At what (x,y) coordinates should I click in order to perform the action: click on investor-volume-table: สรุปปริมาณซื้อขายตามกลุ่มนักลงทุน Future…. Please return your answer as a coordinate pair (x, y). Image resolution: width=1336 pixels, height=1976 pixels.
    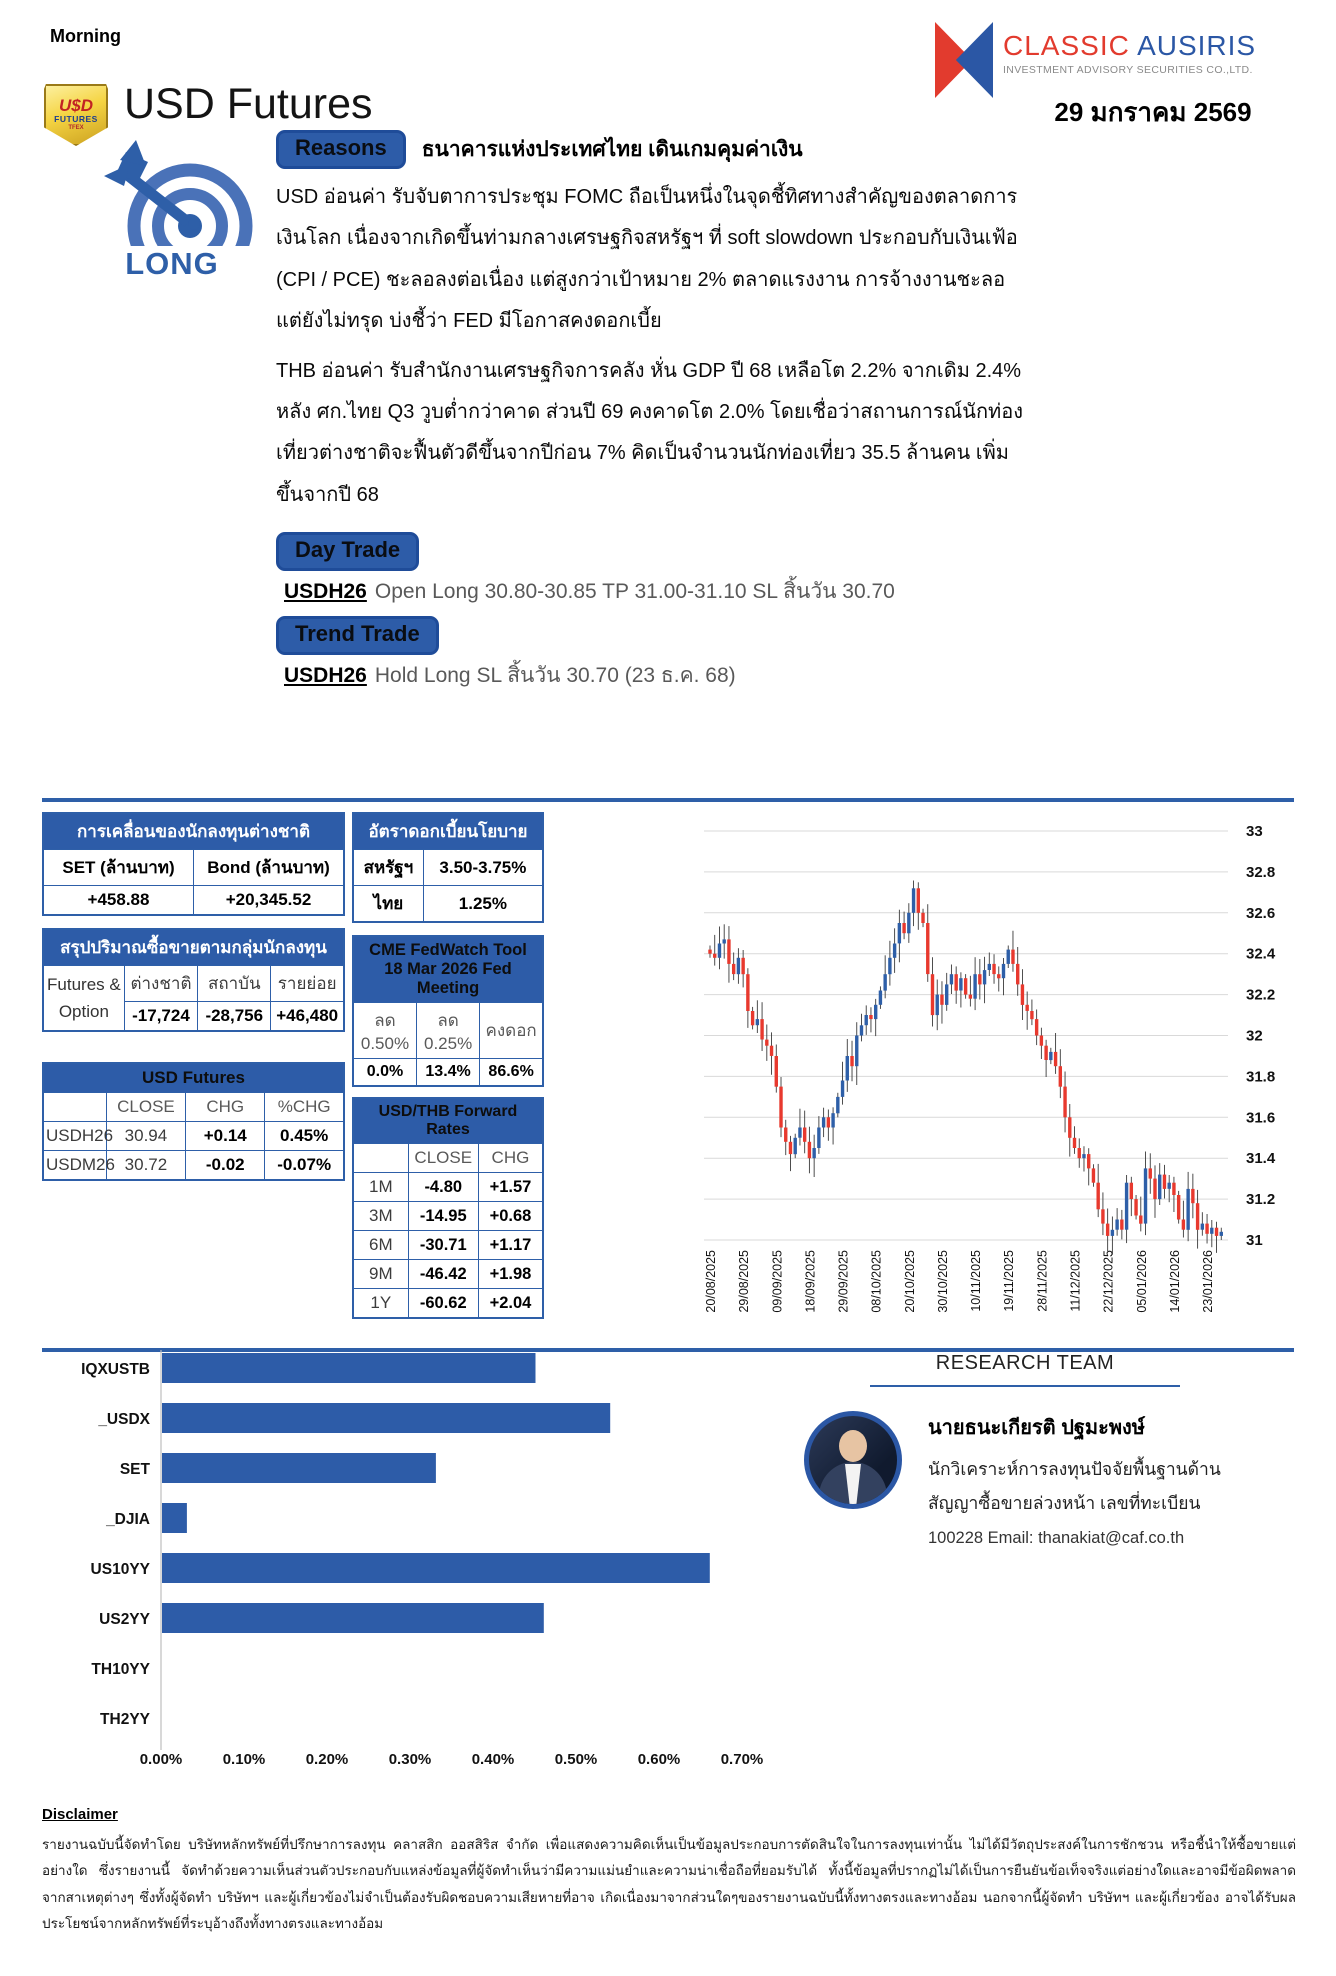
    Looking at the image, I should click on (193, 980).